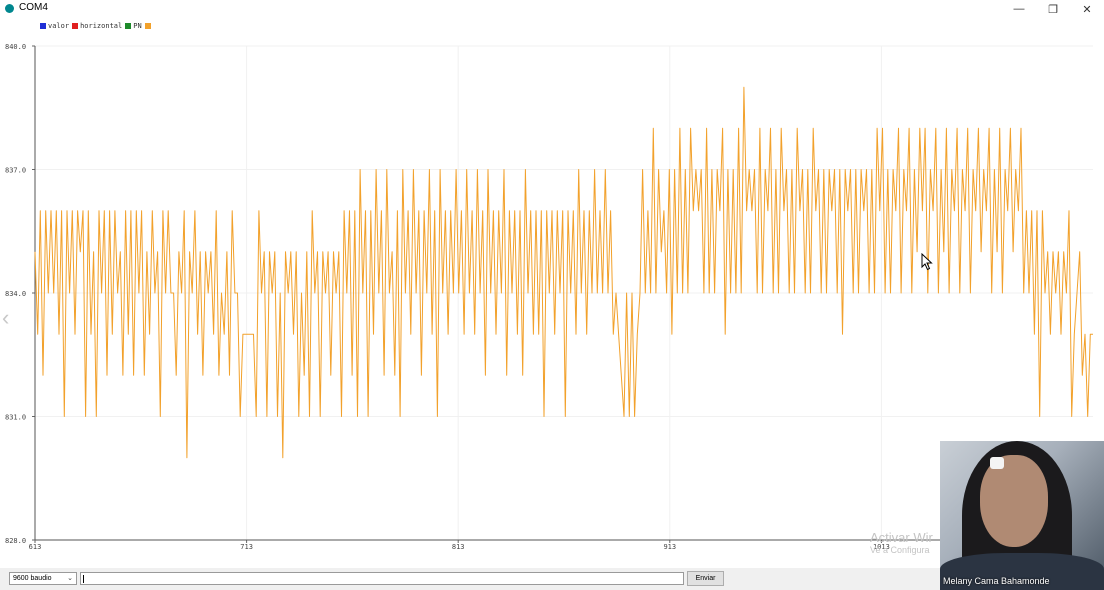 The image size is (1104, 590). I want to click on y-tick-label: 840.0, so click(15, 47).